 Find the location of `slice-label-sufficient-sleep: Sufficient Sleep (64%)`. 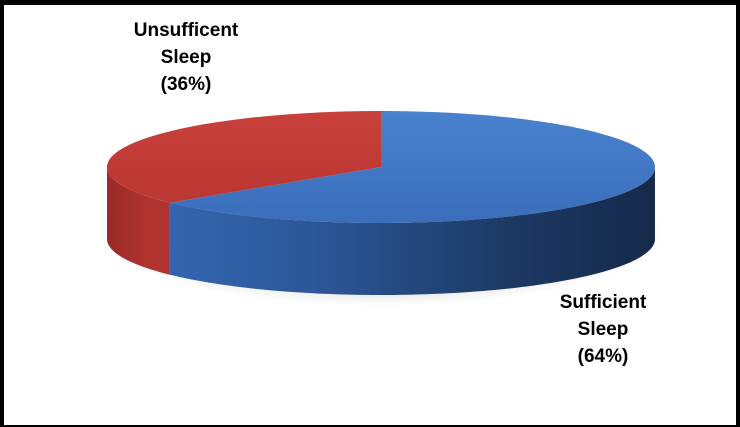

slice-label-sufficient-sleep: Sufficient Sleep (64%) is located at coordinates (603, 329).